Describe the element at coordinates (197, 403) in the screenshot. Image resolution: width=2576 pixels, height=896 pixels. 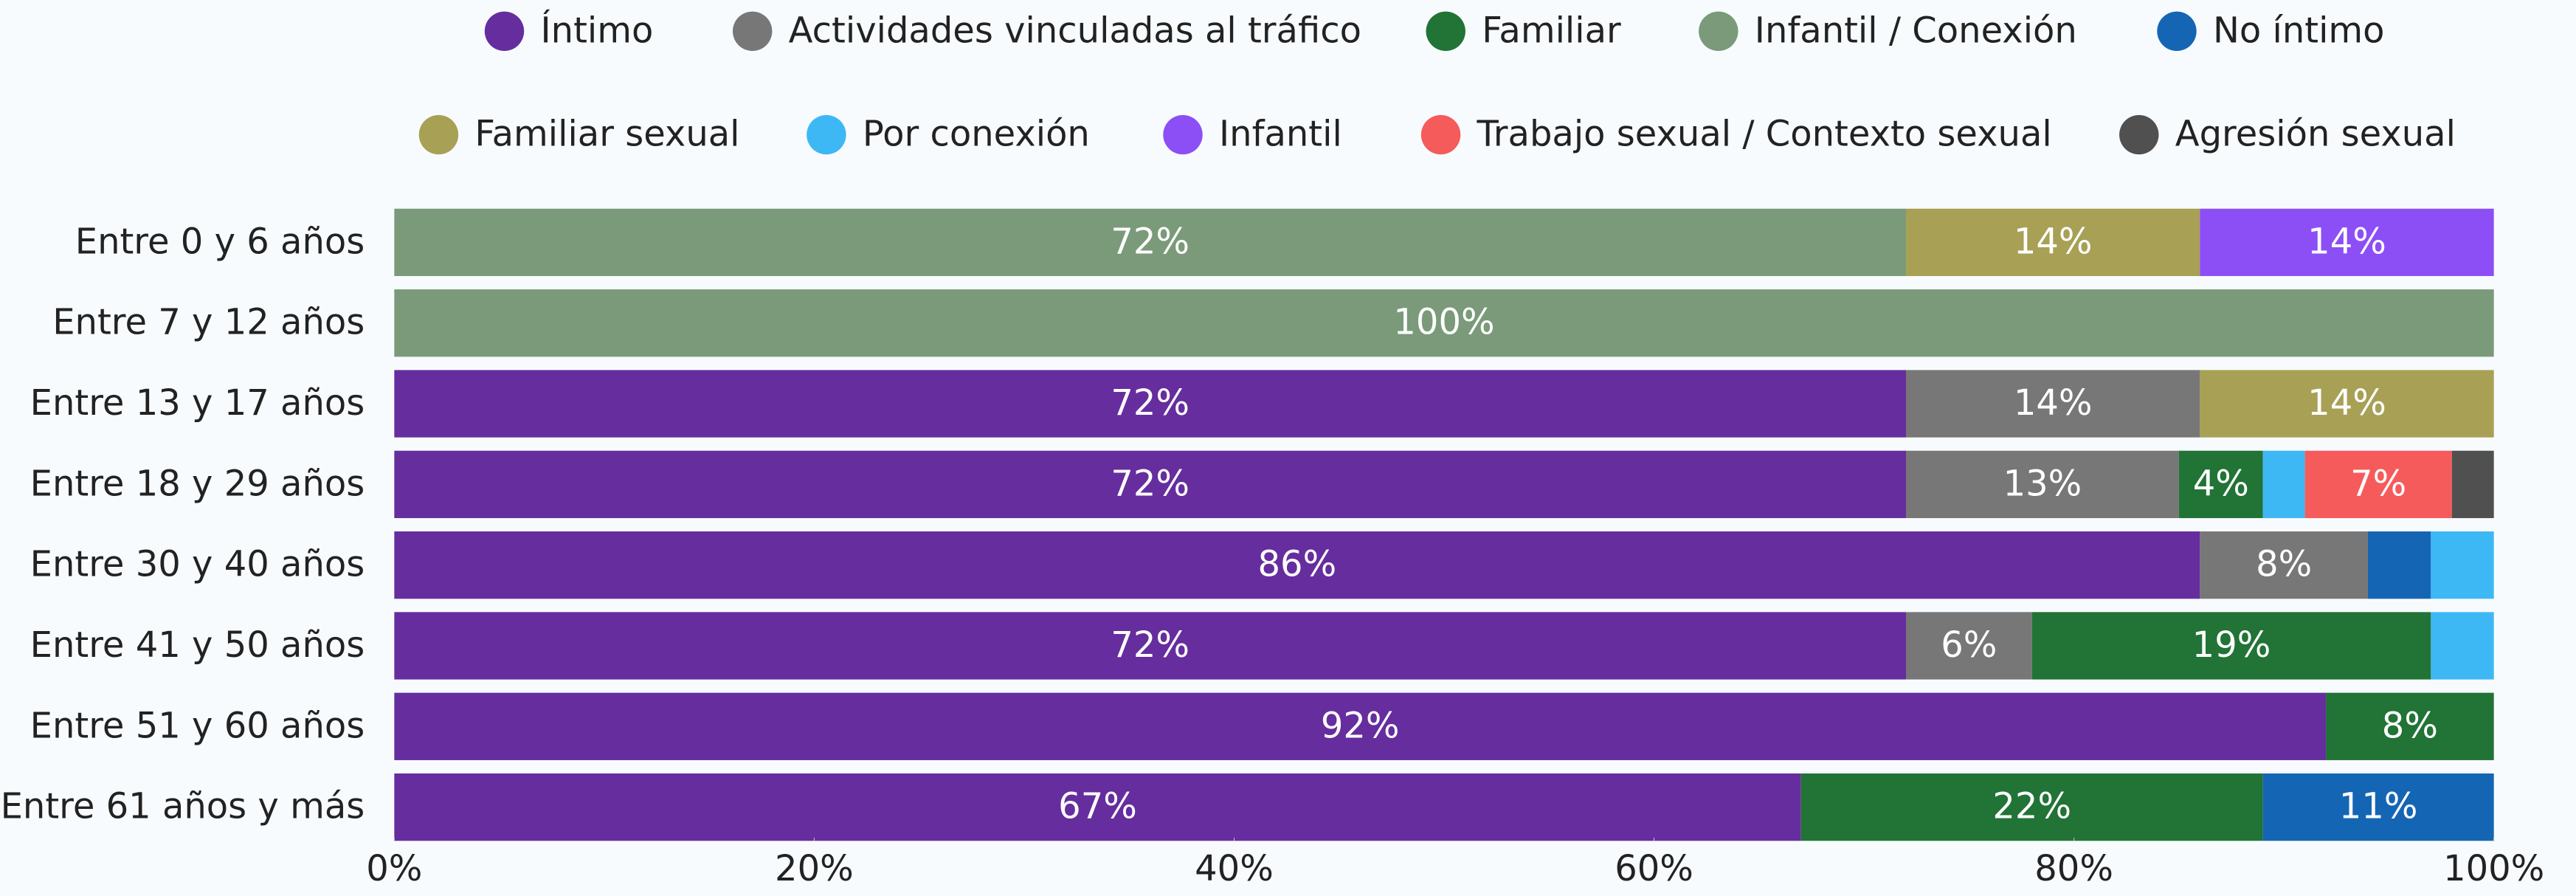
I see `y-tick-label: Entre 13 y 17 años` at that location.